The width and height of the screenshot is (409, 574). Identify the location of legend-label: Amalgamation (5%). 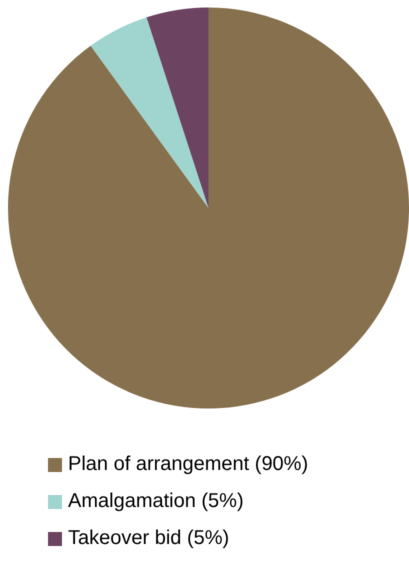
(156, 501).